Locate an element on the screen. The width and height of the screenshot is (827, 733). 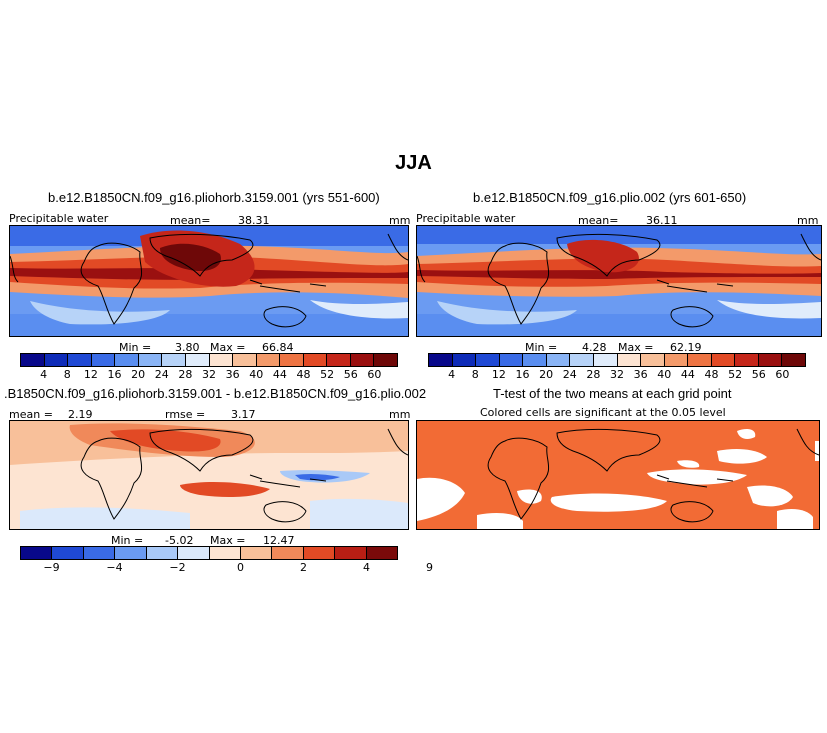
panel1-colorbar: 4 8 12 16 20 24 28 32 36 40 44 48 52 56 60 is located at coordinates (209, 367).